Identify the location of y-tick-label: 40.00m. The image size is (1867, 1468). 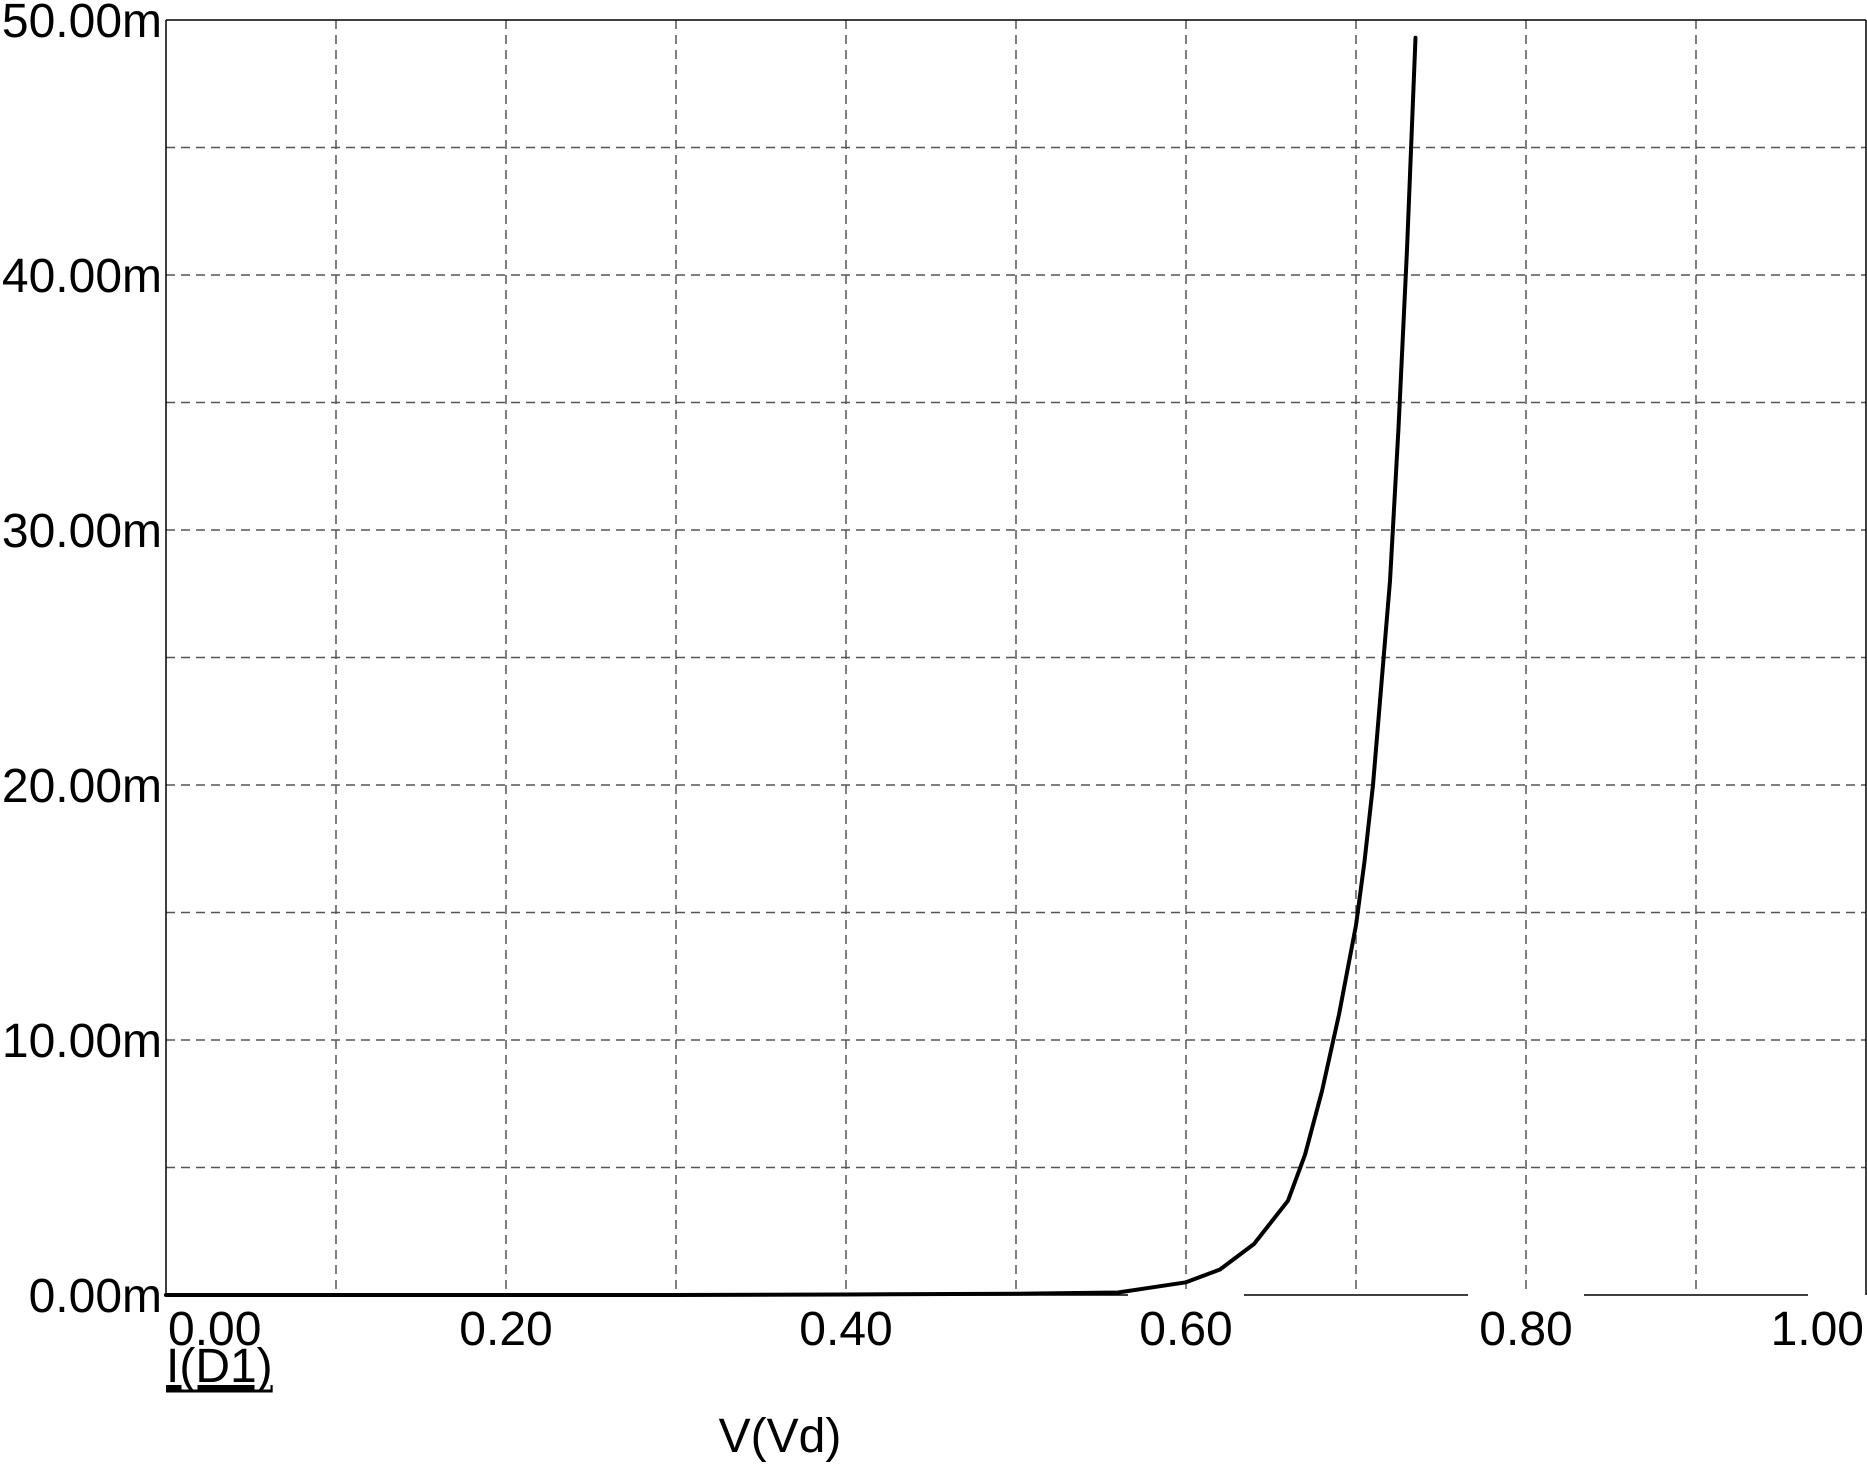
(82, 276).